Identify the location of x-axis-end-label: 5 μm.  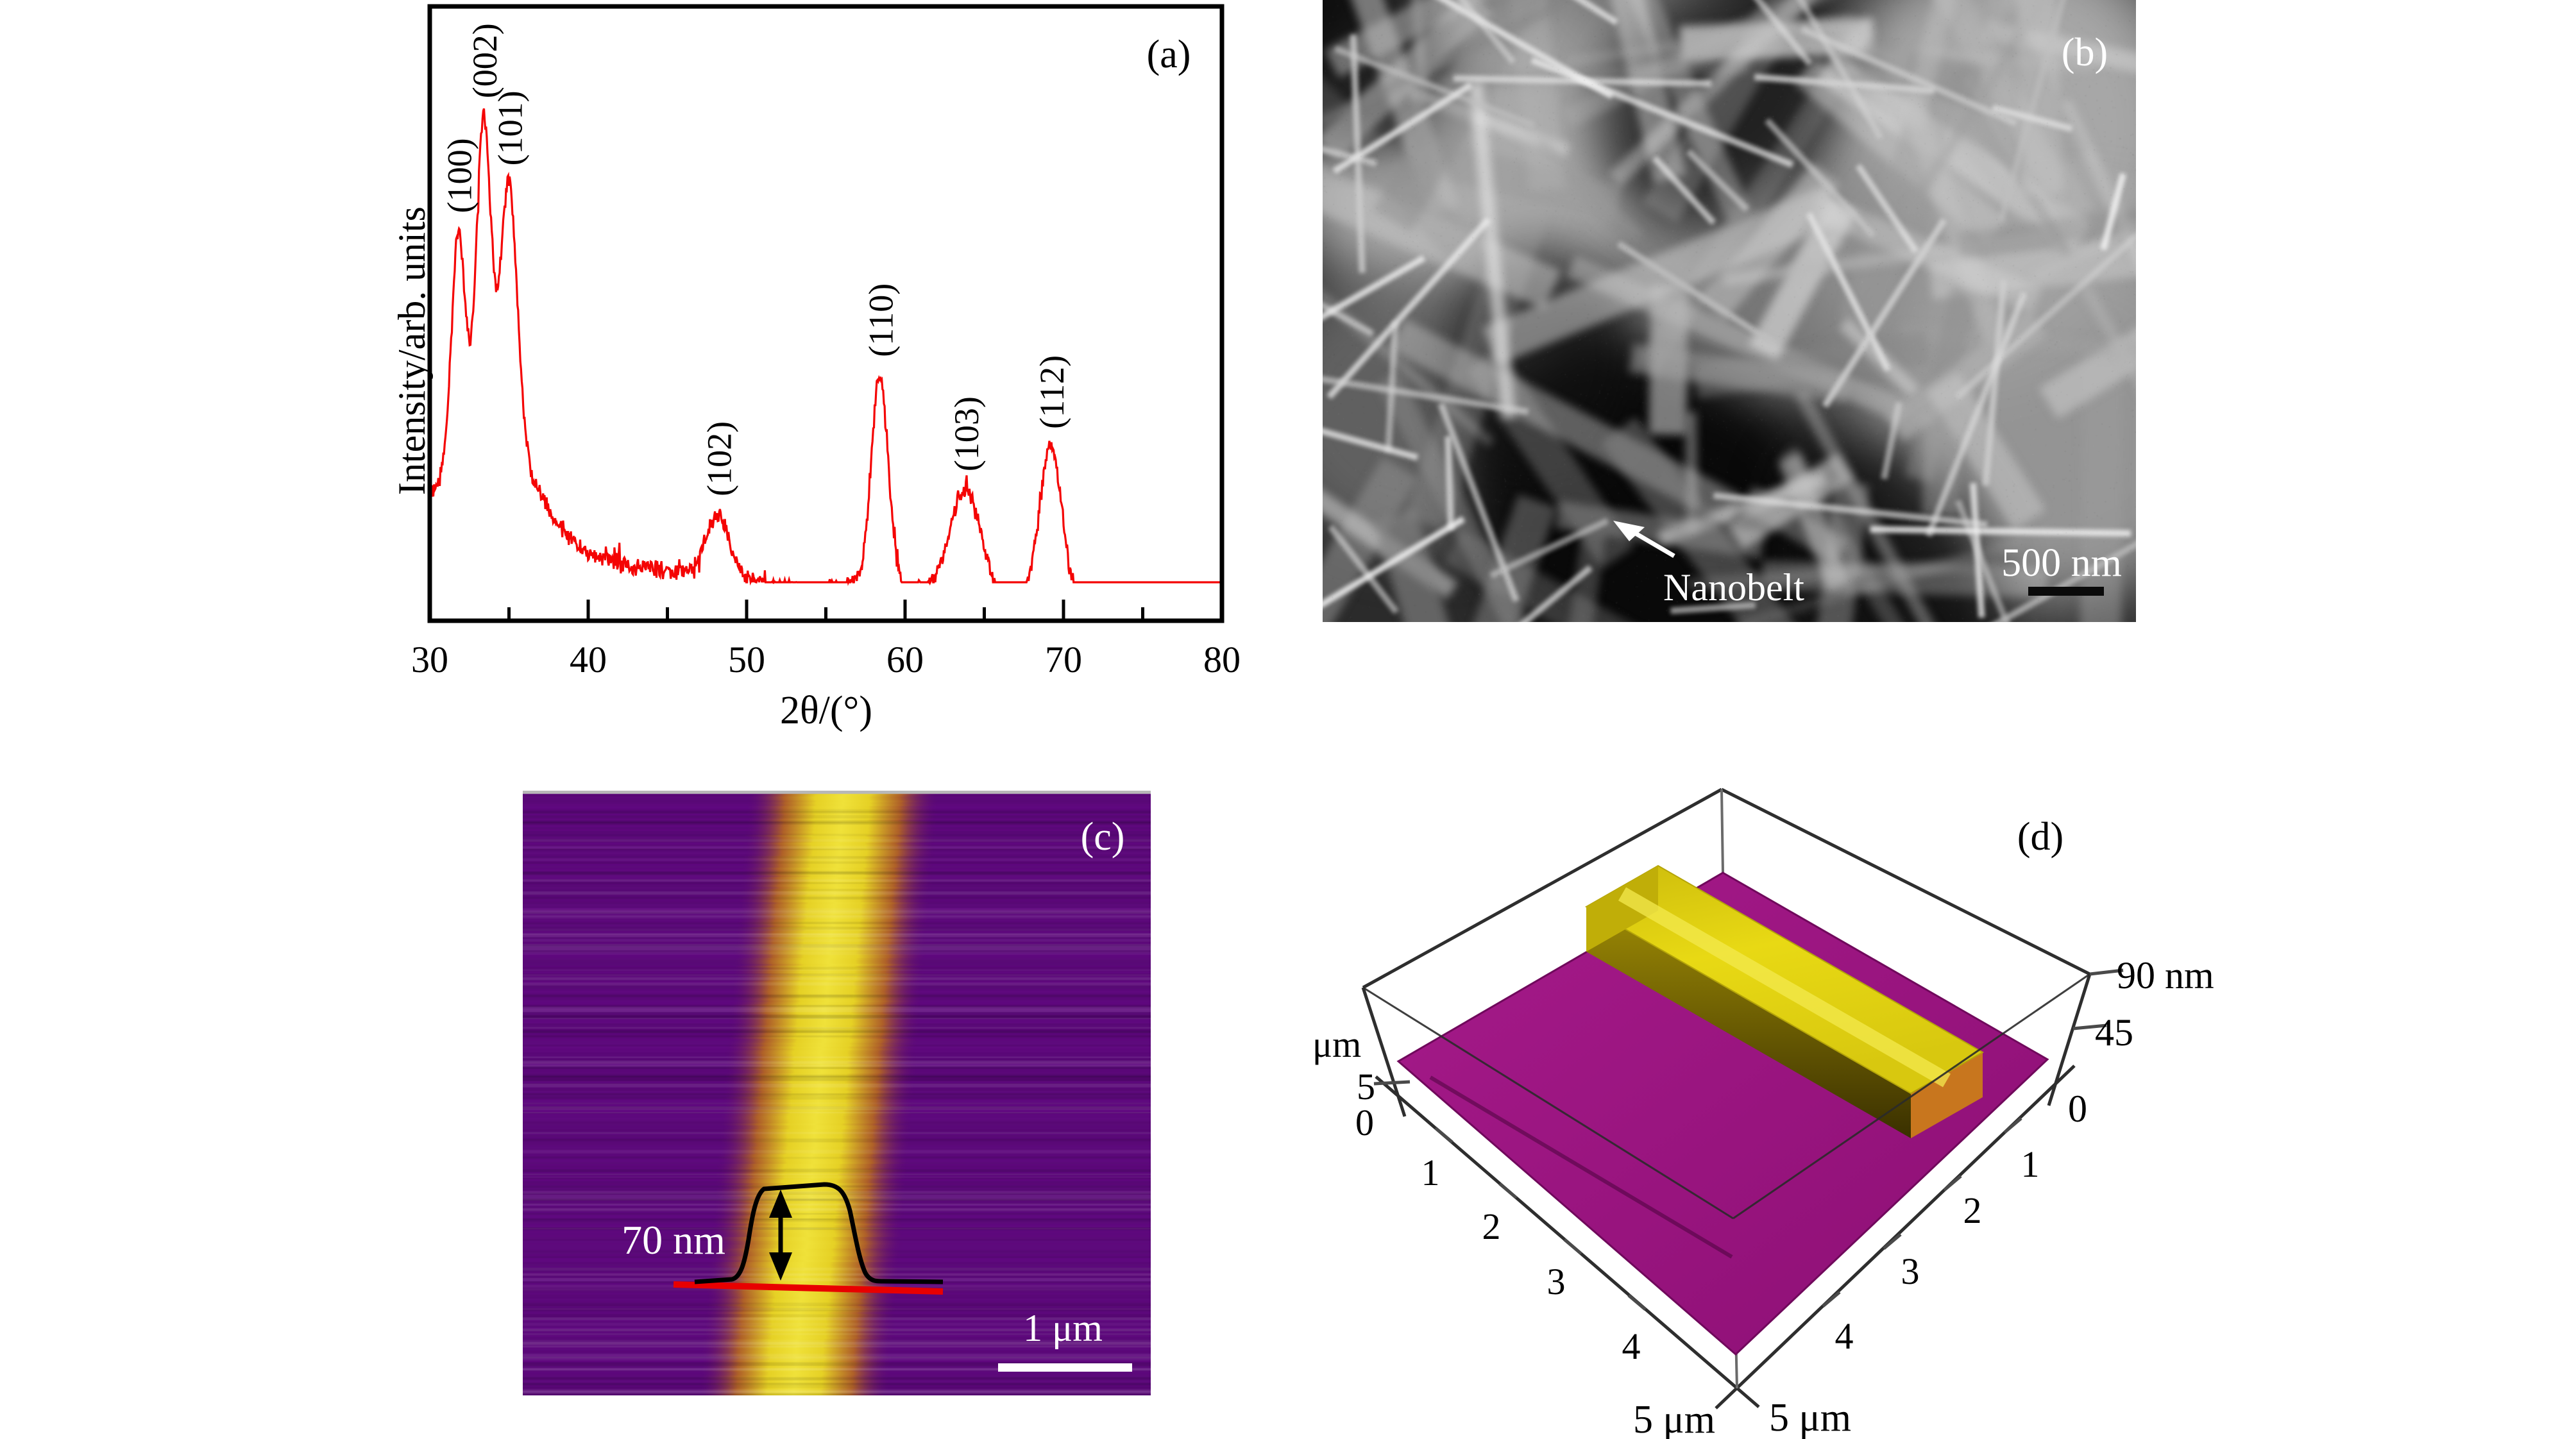
(1674, 1418).